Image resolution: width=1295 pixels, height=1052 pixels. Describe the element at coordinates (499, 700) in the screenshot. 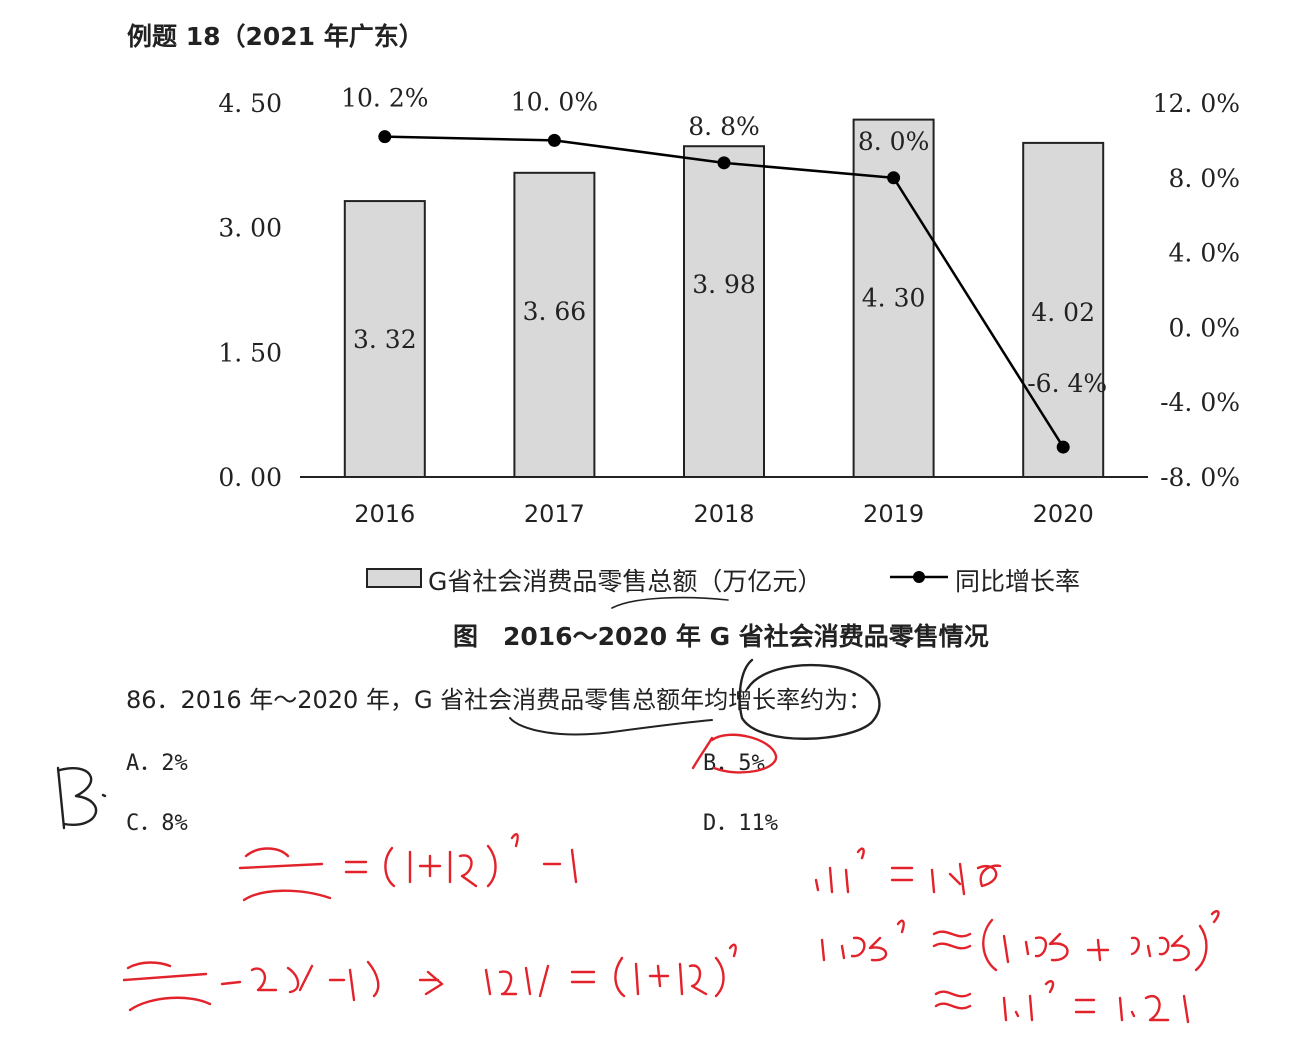

I see `question-stem: 86．2016 年～2020 年，G 省社会消费品零售总额年均增长率约为：` at that location.